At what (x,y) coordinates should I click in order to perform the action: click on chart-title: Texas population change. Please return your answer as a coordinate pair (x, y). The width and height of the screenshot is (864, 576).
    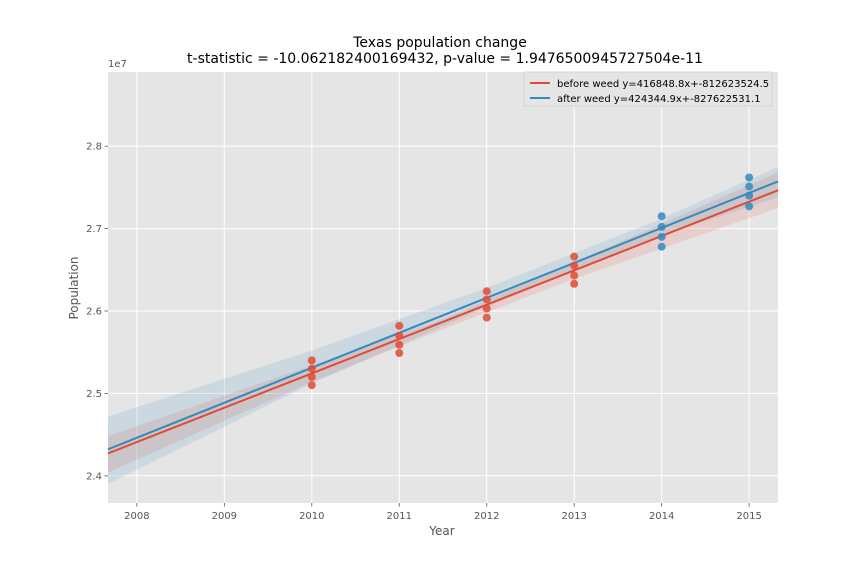
    Looking at the image, I should click on (439, 43).